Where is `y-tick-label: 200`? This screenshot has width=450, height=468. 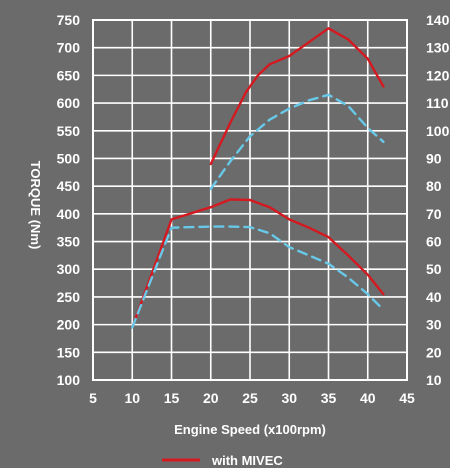
y-tick-label: 200 is located at coordinates (69, 325).